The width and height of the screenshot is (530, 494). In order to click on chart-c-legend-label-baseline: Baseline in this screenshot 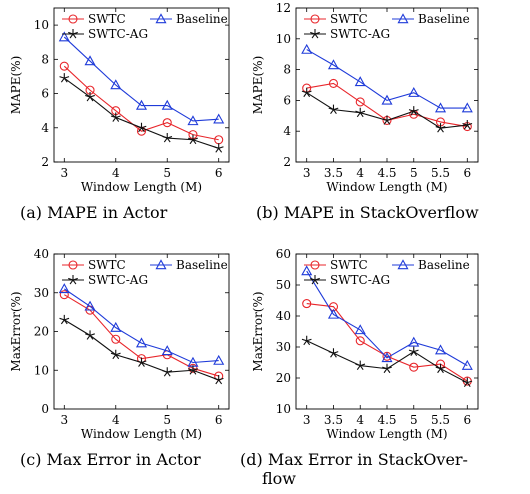, I will do `click(202, 265)`.